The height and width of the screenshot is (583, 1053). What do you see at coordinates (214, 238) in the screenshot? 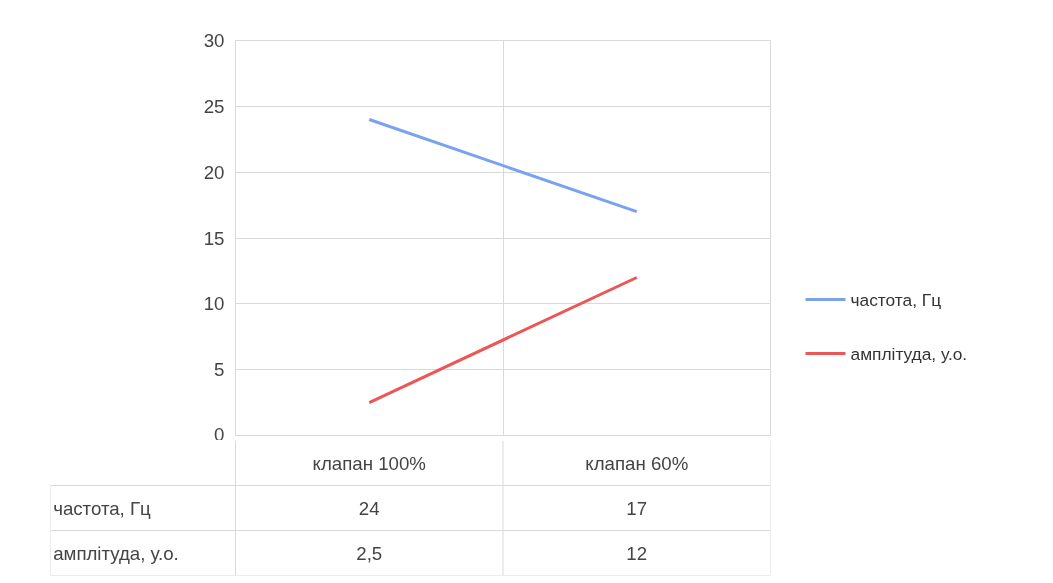
I see `y-tick-label: 15` at bounding box center [214, 238].